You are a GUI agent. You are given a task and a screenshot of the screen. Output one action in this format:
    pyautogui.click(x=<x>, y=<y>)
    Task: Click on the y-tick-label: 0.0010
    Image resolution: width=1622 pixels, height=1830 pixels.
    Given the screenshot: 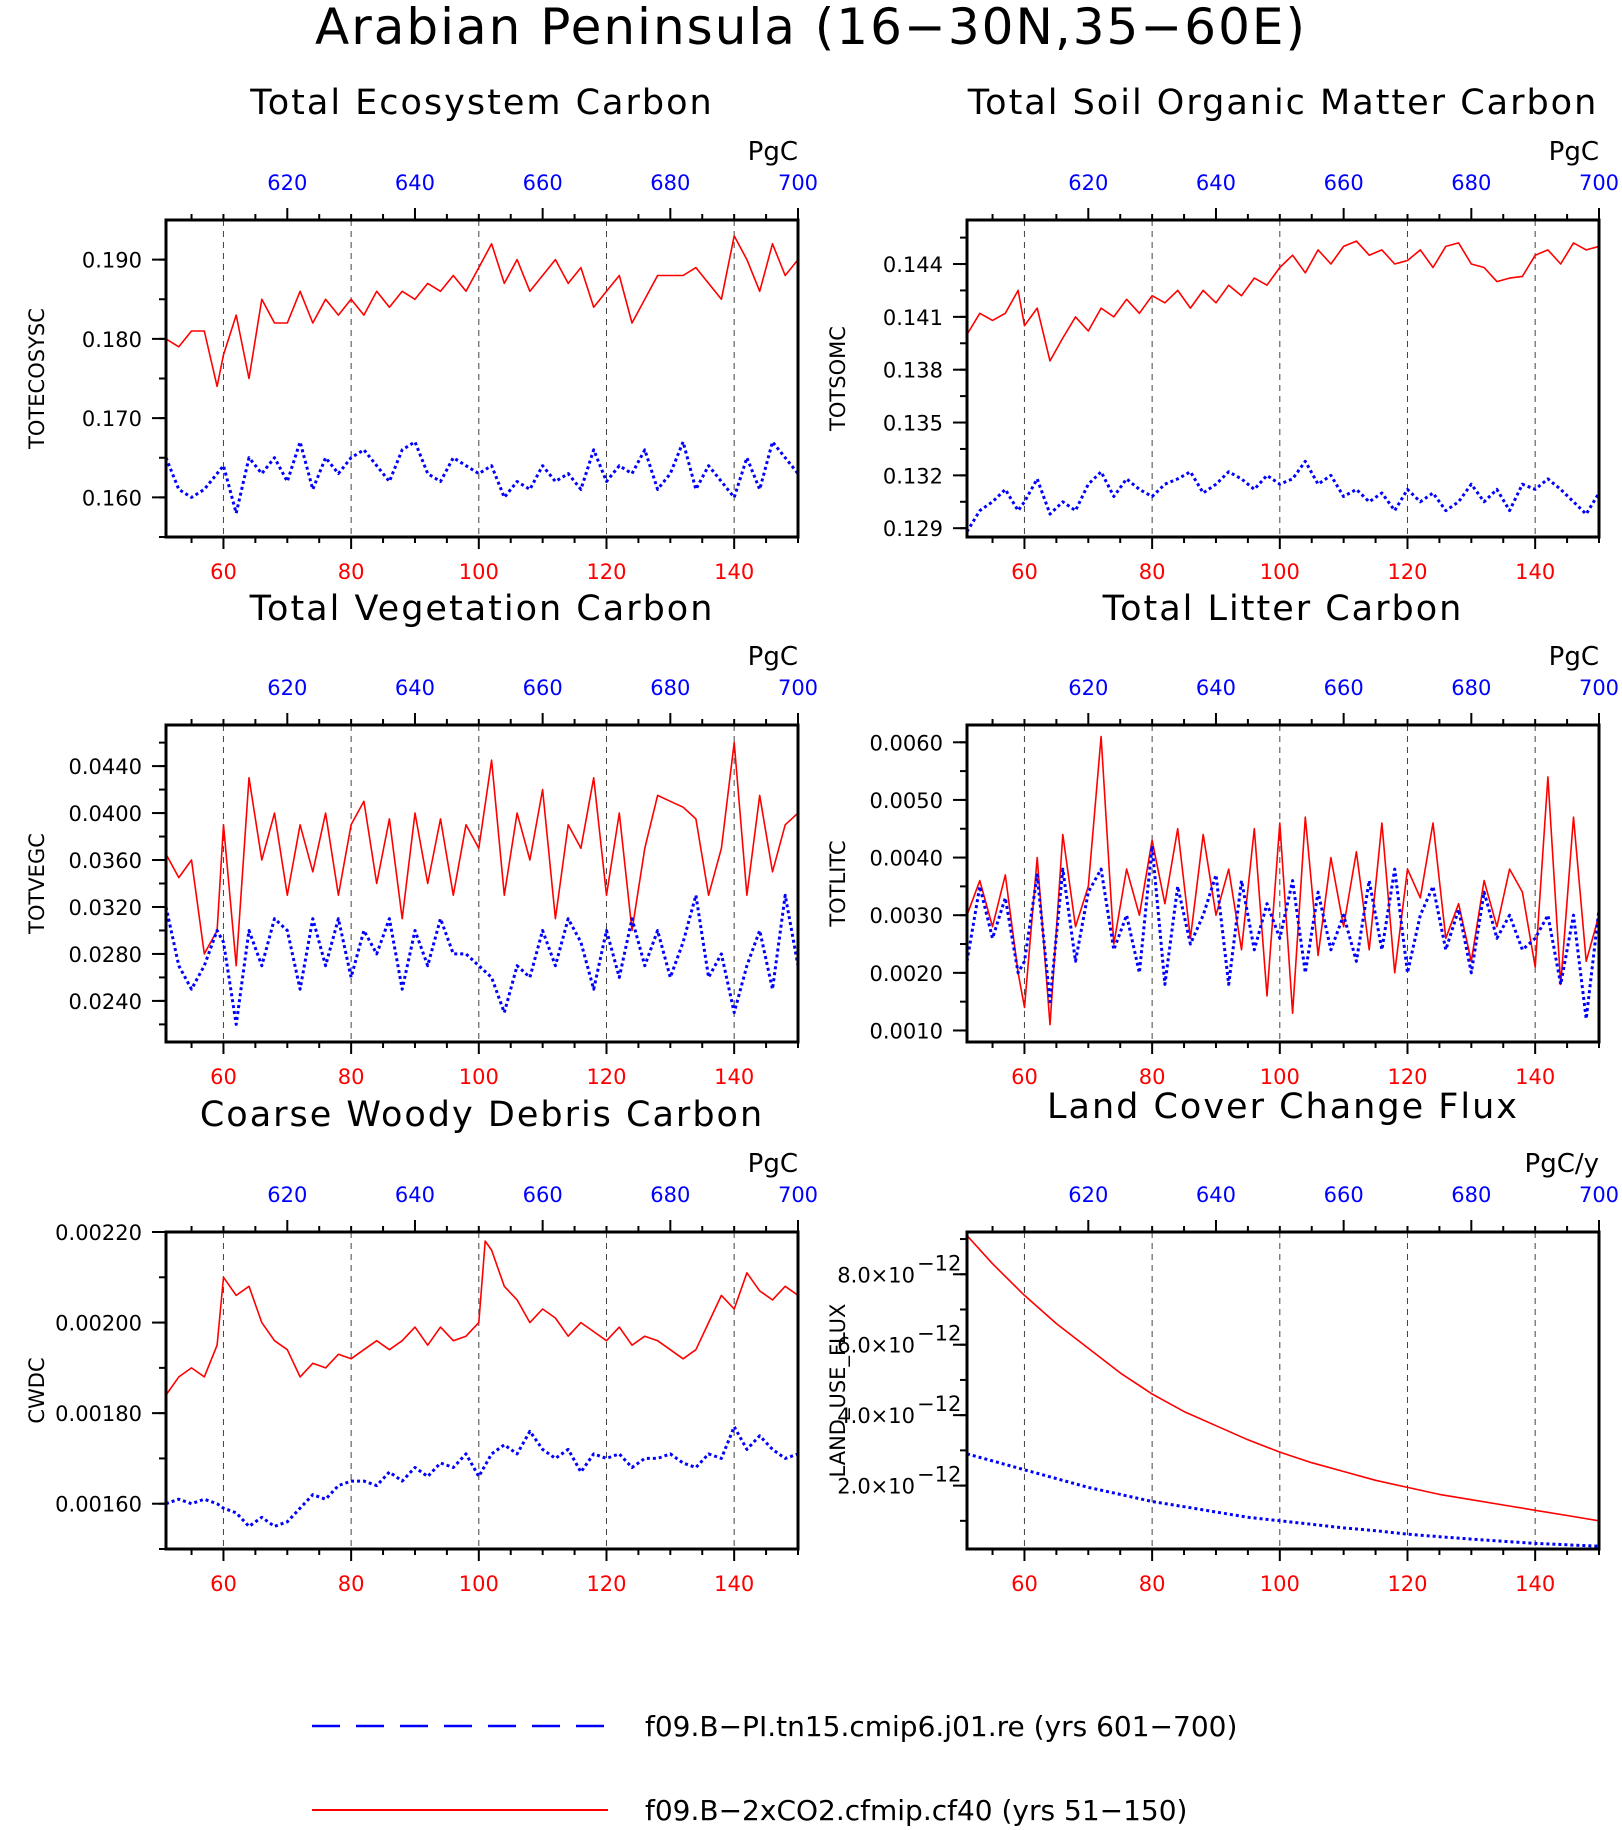 What is the action you would take?
    pyautogui.click(x=906, y=1031)
    